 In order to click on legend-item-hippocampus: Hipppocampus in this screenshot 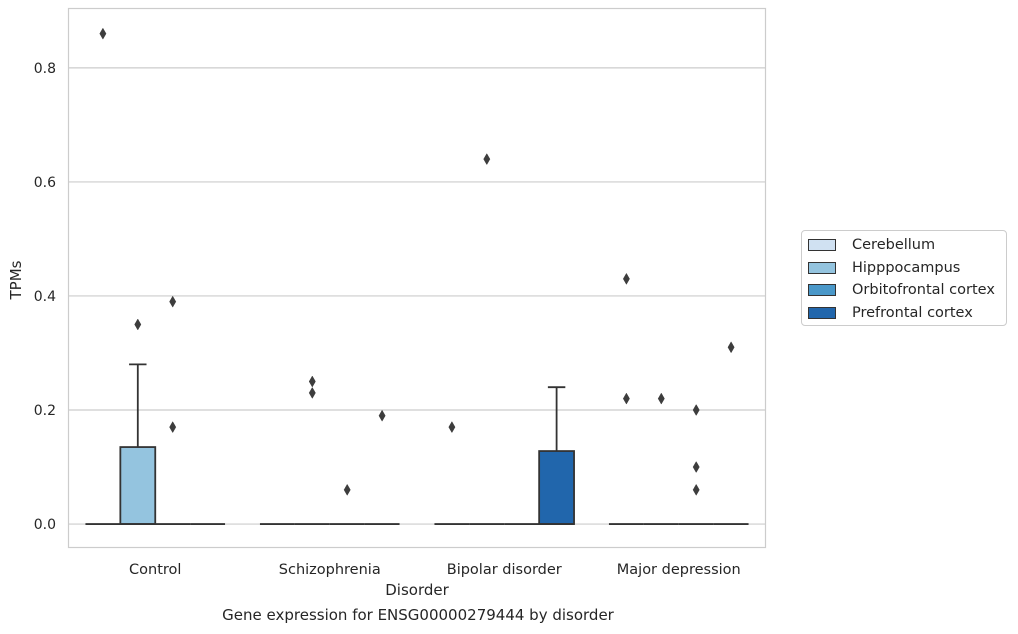, I will do `click(884, 268)`.